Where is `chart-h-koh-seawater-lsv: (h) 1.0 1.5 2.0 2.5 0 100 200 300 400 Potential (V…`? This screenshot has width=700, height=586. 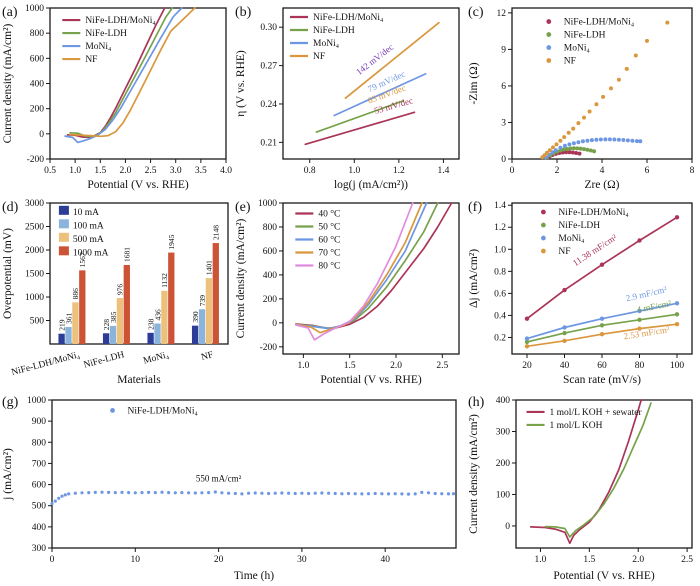 chart-h-koh-seawater-lsv: (h) 1.0 1.5 2.0 2.5 0 100 200 300 400 Potential (V… is located at coordinates (580, 488).